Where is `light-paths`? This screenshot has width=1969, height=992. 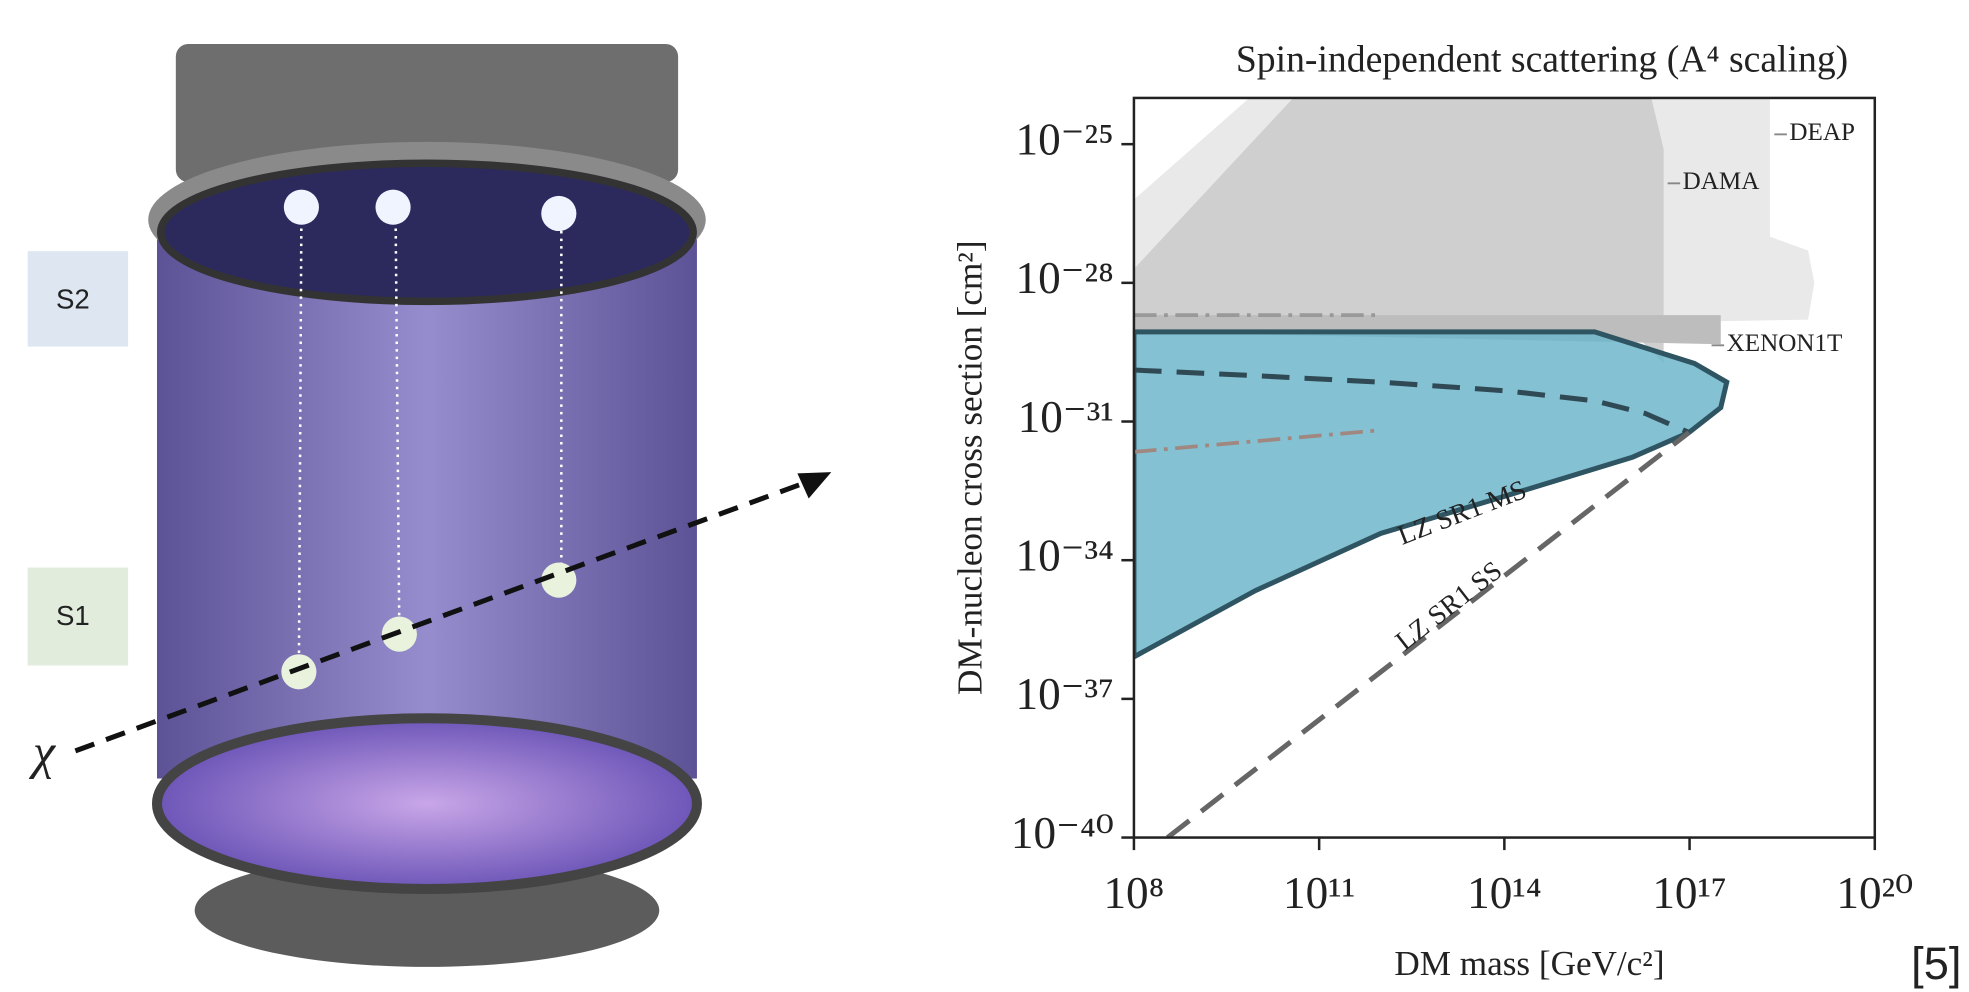
light-paths is located at coordinates (430, 442).